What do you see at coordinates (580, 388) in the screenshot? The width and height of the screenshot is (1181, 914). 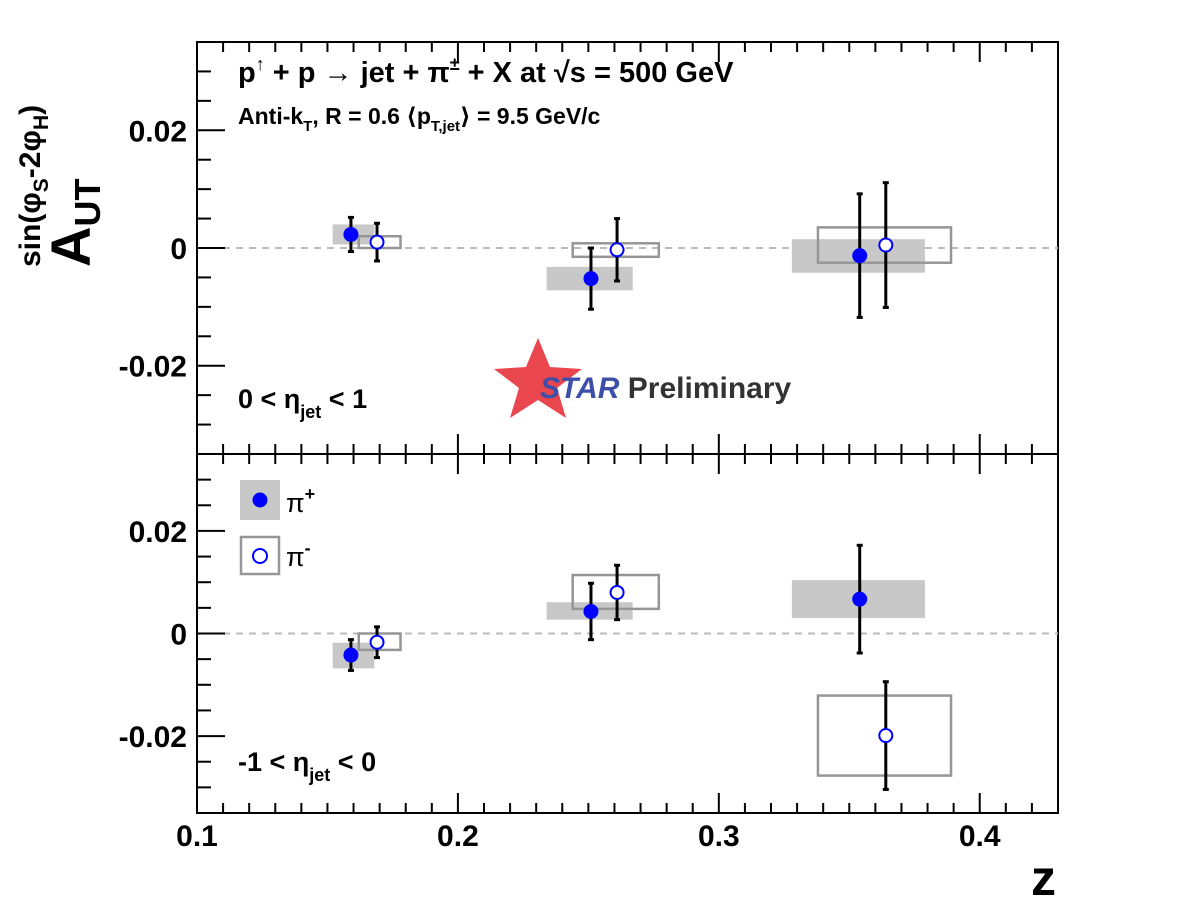 I see `watermark-star: STAR` at bounding box center [580, 388].